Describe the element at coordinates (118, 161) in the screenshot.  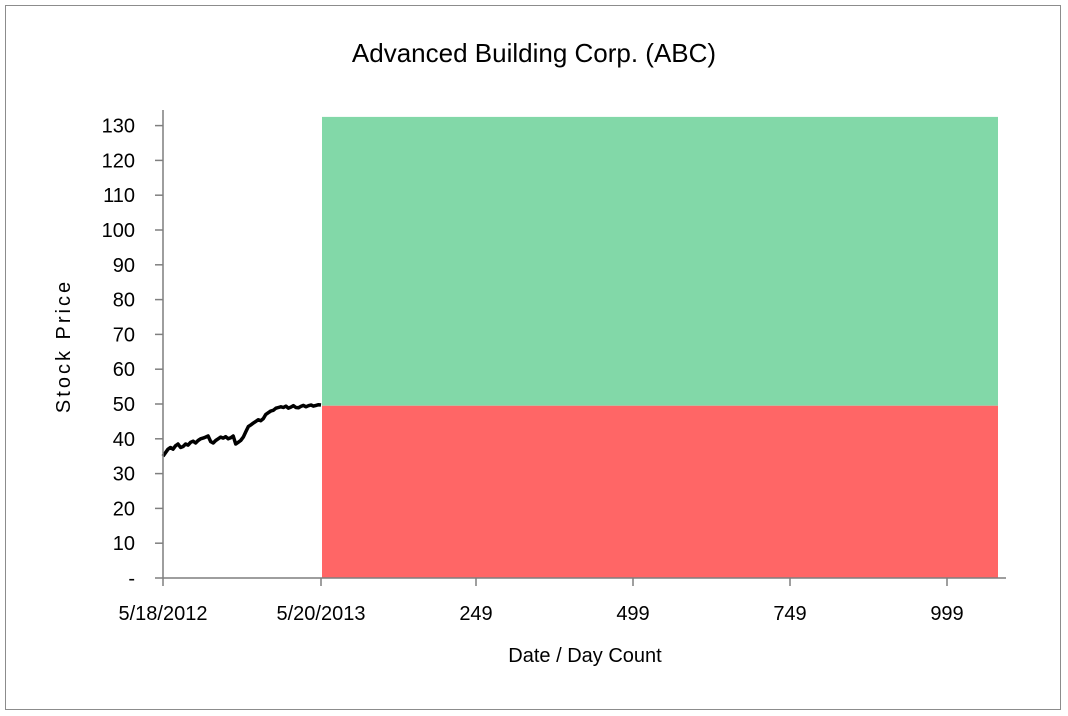
I see `y-tick-label: 120` at that location.